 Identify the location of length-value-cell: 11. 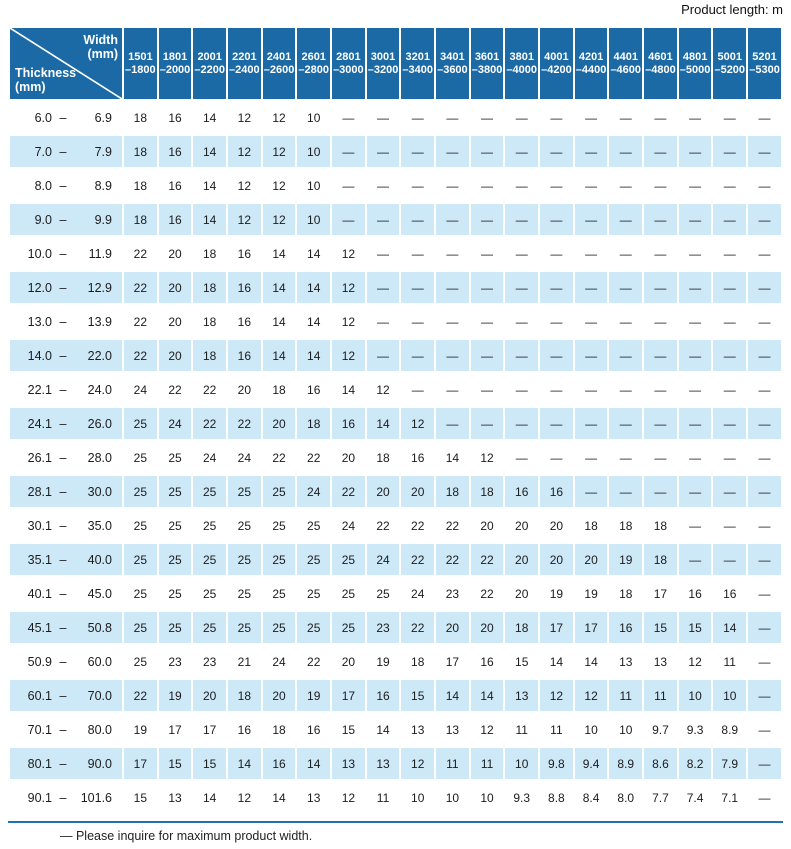
(452, 763).